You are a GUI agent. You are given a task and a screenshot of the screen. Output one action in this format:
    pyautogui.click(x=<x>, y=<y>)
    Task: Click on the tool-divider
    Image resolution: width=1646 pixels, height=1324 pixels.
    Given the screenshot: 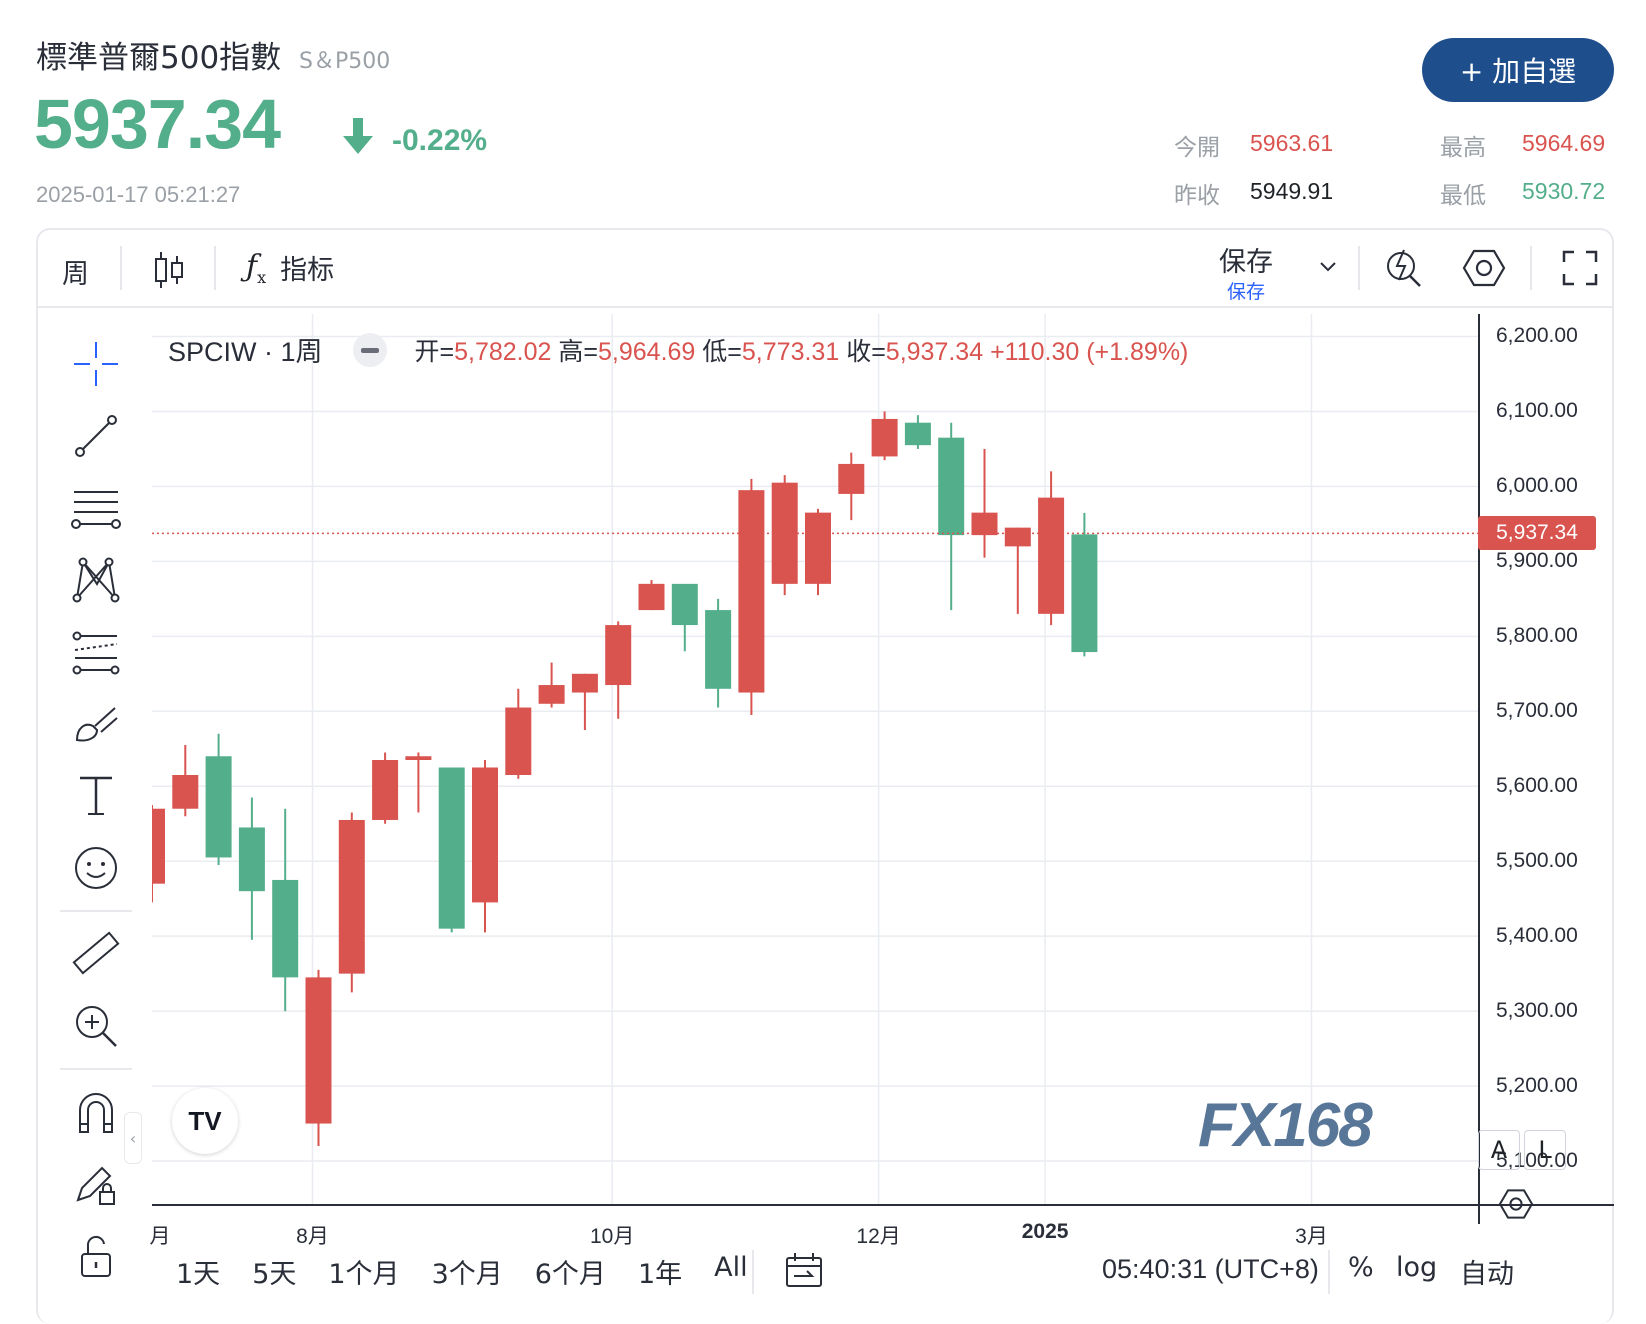 What is the action you would take?
    pyautogui.click(x=96, y=1069)
    